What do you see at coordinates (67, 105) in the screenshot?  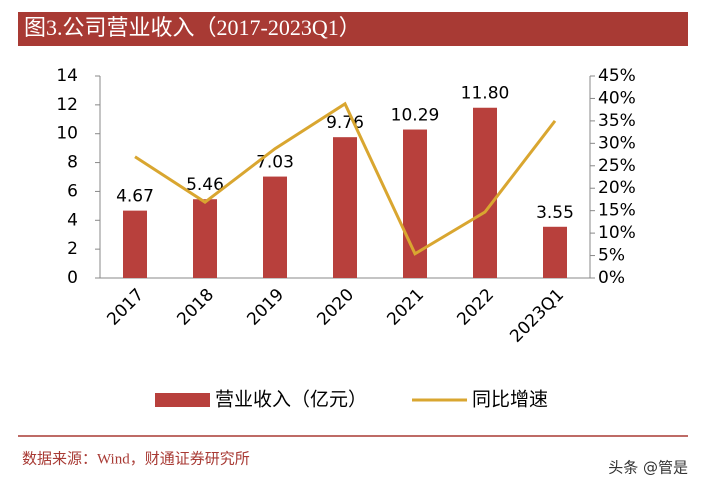 I see `y-tick-label: 12` at bounding box center [67, 105].